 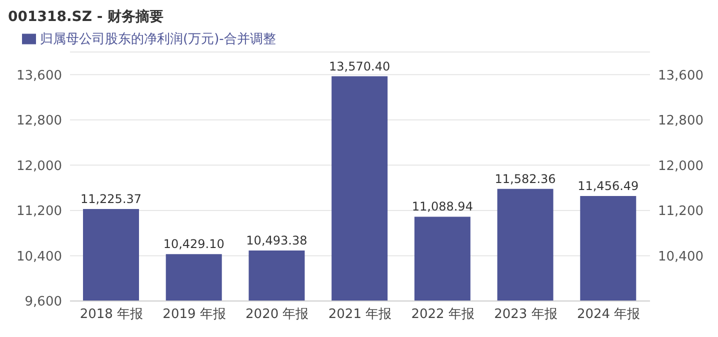 I want to click on chart-title: 001318.SZ - 财务摘要, so click(x=86, y=17).